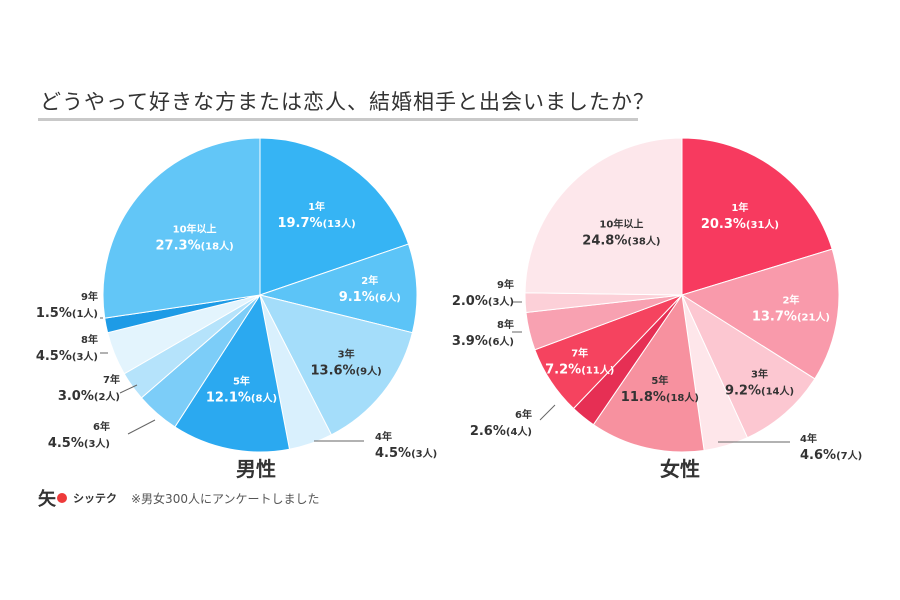 This screenshot has width=900, height=600. What do you see at coordinates (225, 498) in the screenshot?
I see `survey-note: ※男女300人にアンケートしました` at bounding box center [225, 498].